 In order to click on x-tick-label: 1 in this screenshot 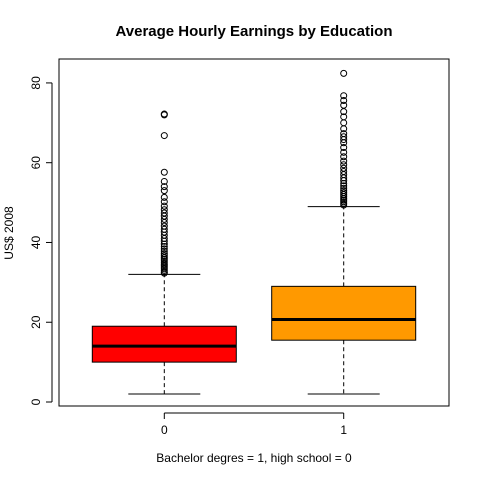, I will do `click(343, 430)`.